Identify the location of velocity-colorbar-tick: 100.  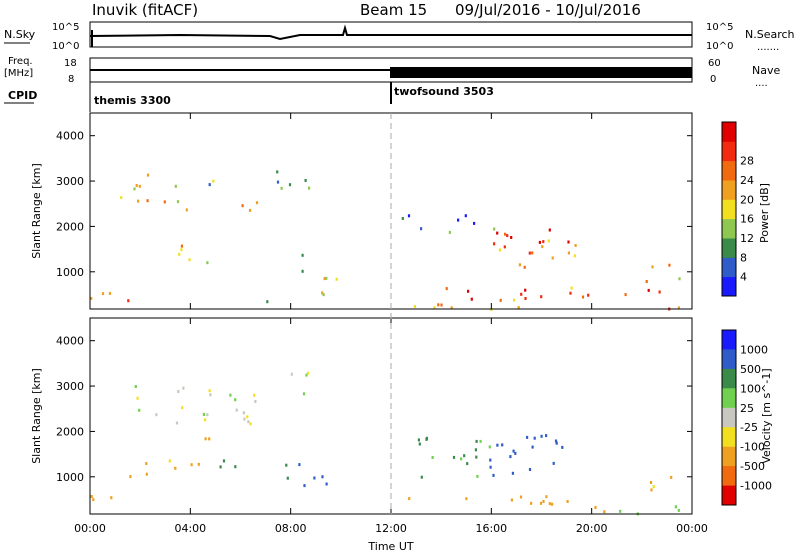
(750, 388).